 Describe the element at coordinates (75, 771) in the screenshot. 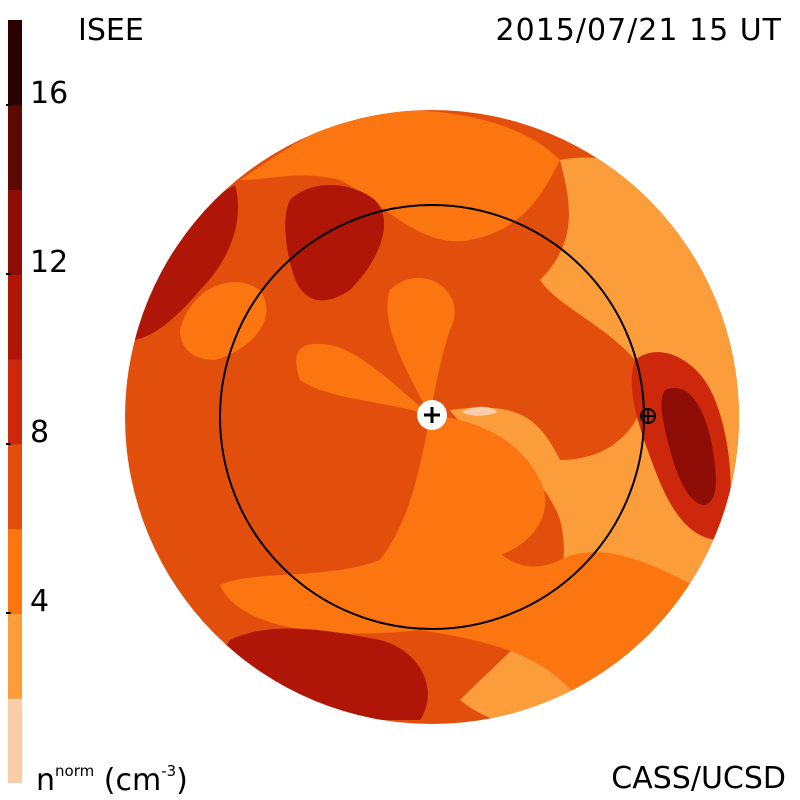

I see `quantity-superscript: norm` at that location.